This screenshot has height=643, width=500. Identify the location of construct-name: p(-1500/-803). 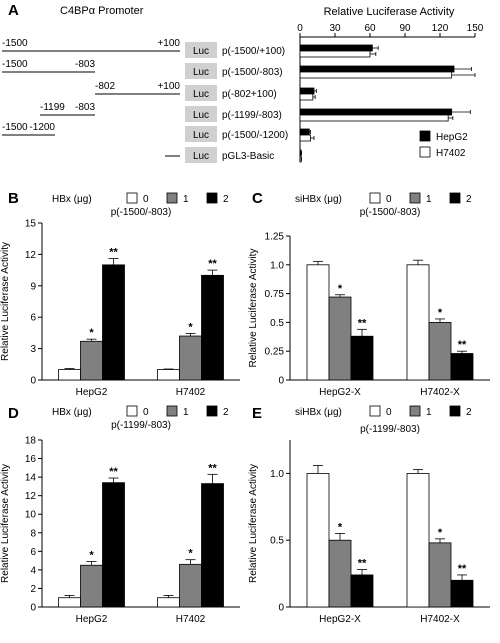
(252, 72).